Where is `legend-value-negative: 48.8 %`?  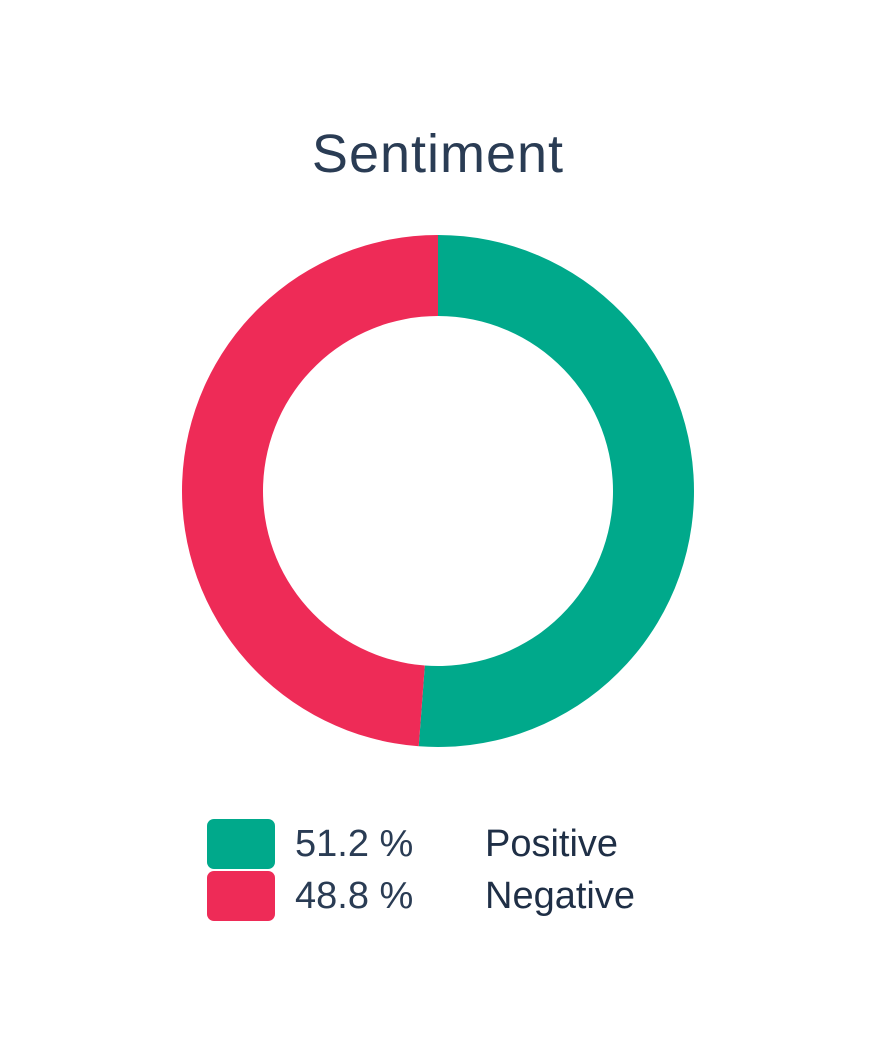
legend-value-negative: 48.8 % is located at coordinates (354, 895).